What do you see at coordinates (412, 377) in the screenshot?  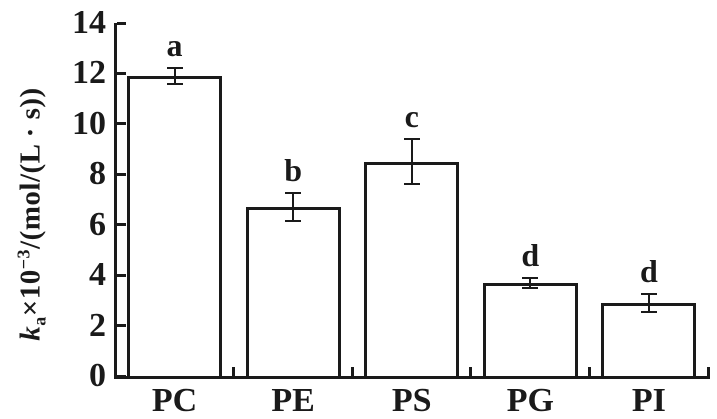 I see `x-axis-line` at bounding box center [412, 377].